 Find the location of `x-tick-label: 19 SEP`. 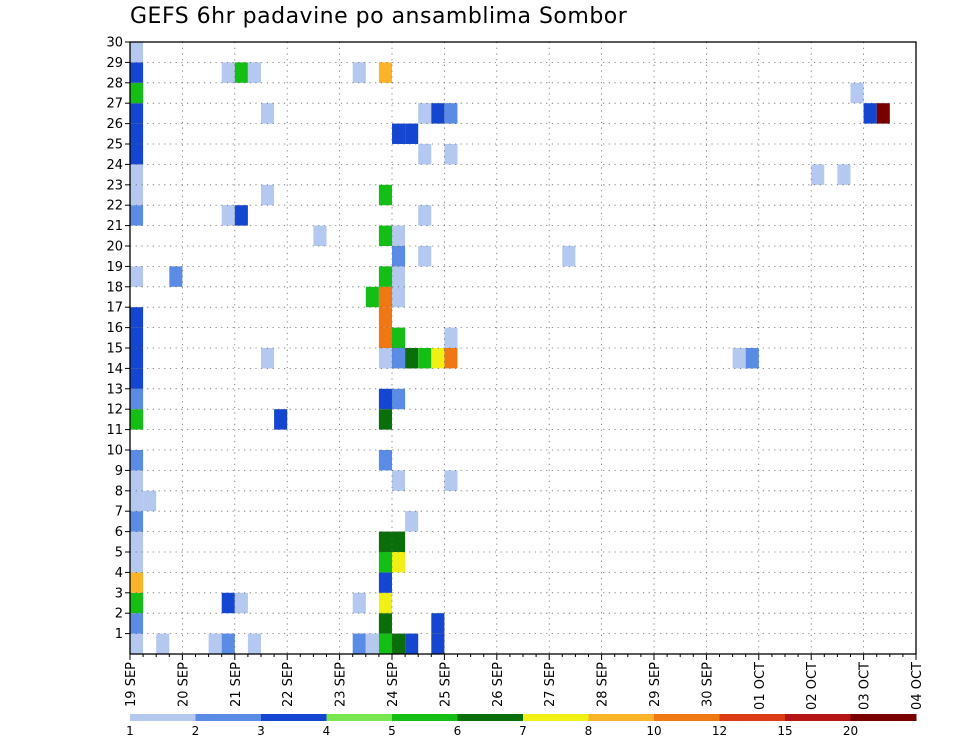

x-tick-label: 19 SEP is located at coordinates (131, 684).